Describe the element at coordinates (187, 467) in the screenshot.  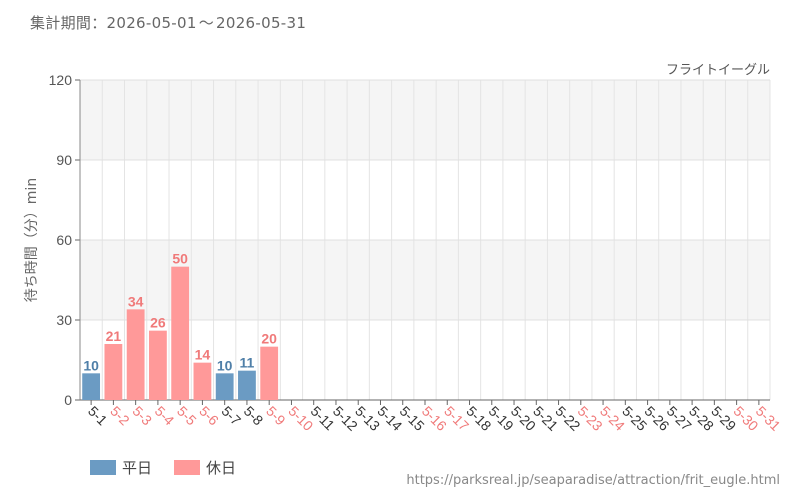
I see `legend-swatch-holiday` at that location.